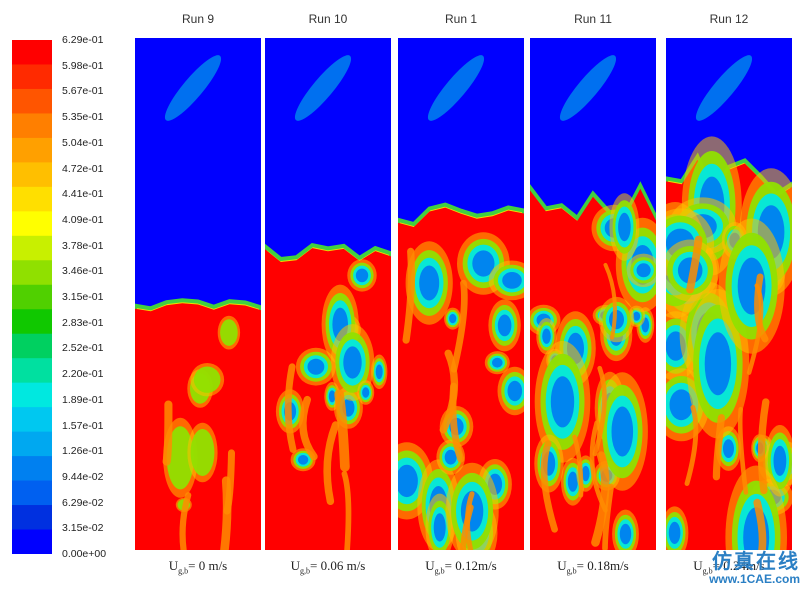  What do you see at coordinates (83, 476) in the screenshot?
I see `colorbar-tick-label: 9.44e-02` at bounding box center [83, 476].